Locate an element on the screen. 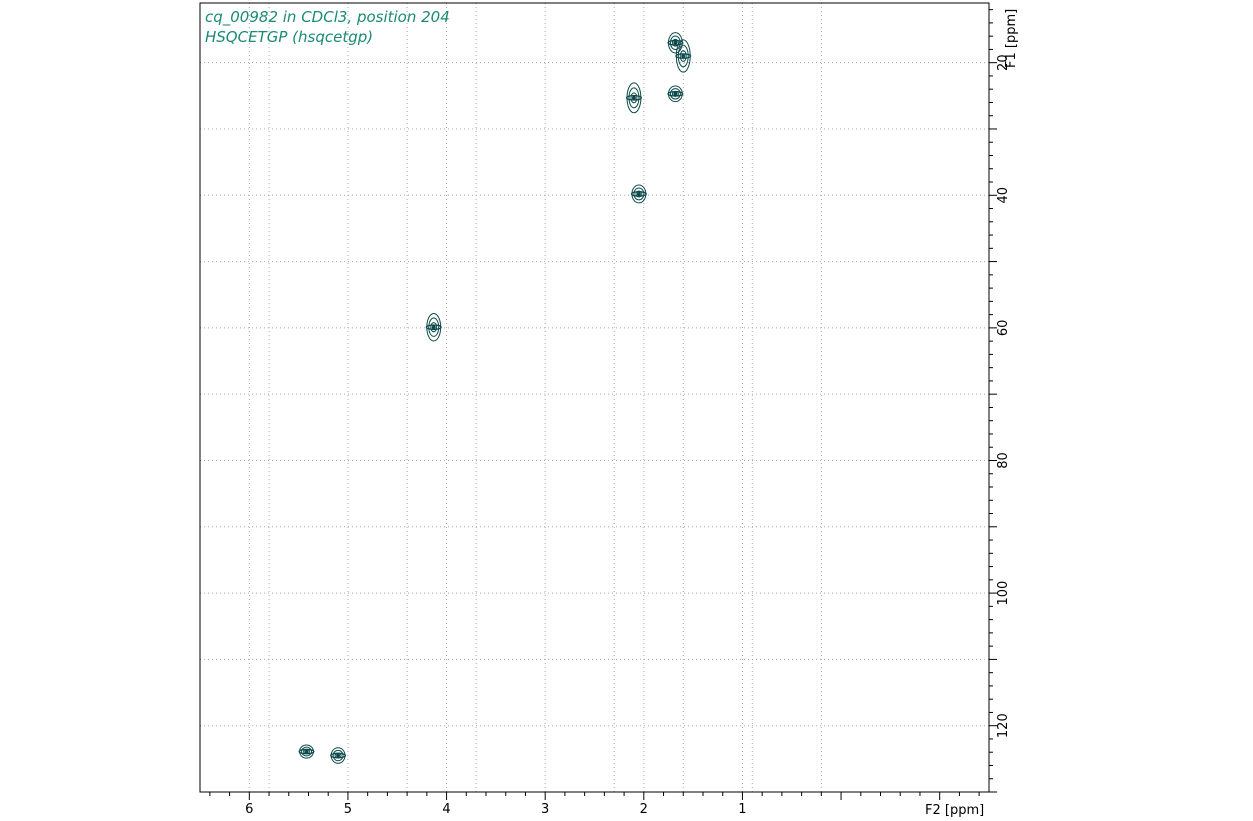 Image resolution: width=1253 pixels, height=821 pixels. y-tick-label: 120 is located at coordinates (1003, 725).